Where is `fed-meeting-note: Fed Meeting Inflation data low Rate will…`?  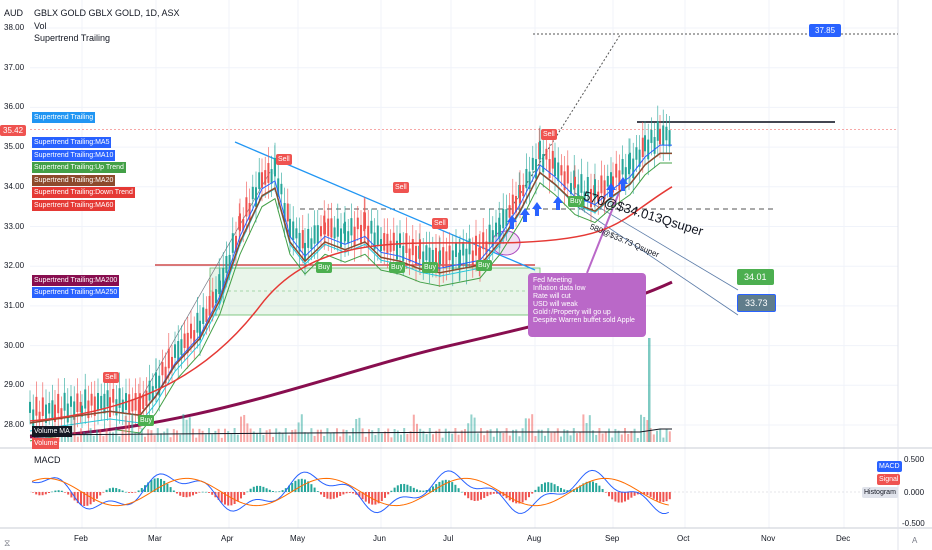 fed-meeting-note: Fed Meeting Inflation data low Rate will… is located at coordinates (587, 305).